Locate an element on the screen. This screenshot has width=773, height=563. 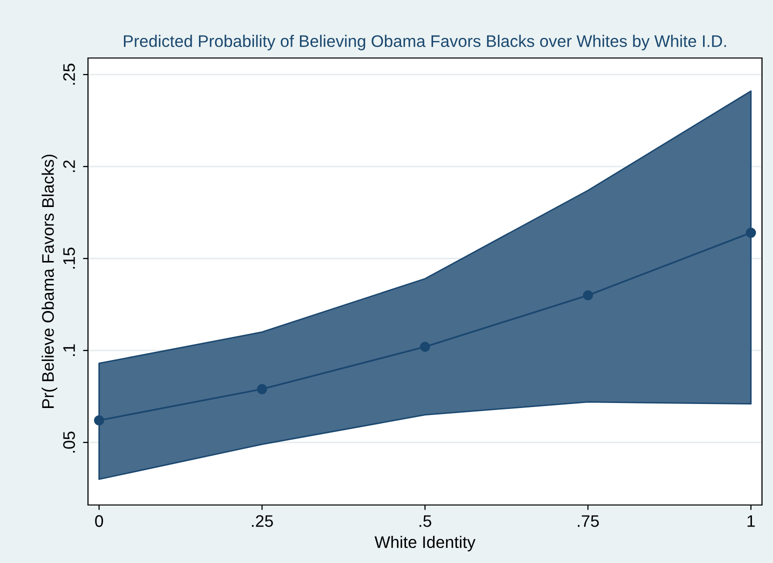
y-tick-label: .05 is located at coordinates (69, 442).